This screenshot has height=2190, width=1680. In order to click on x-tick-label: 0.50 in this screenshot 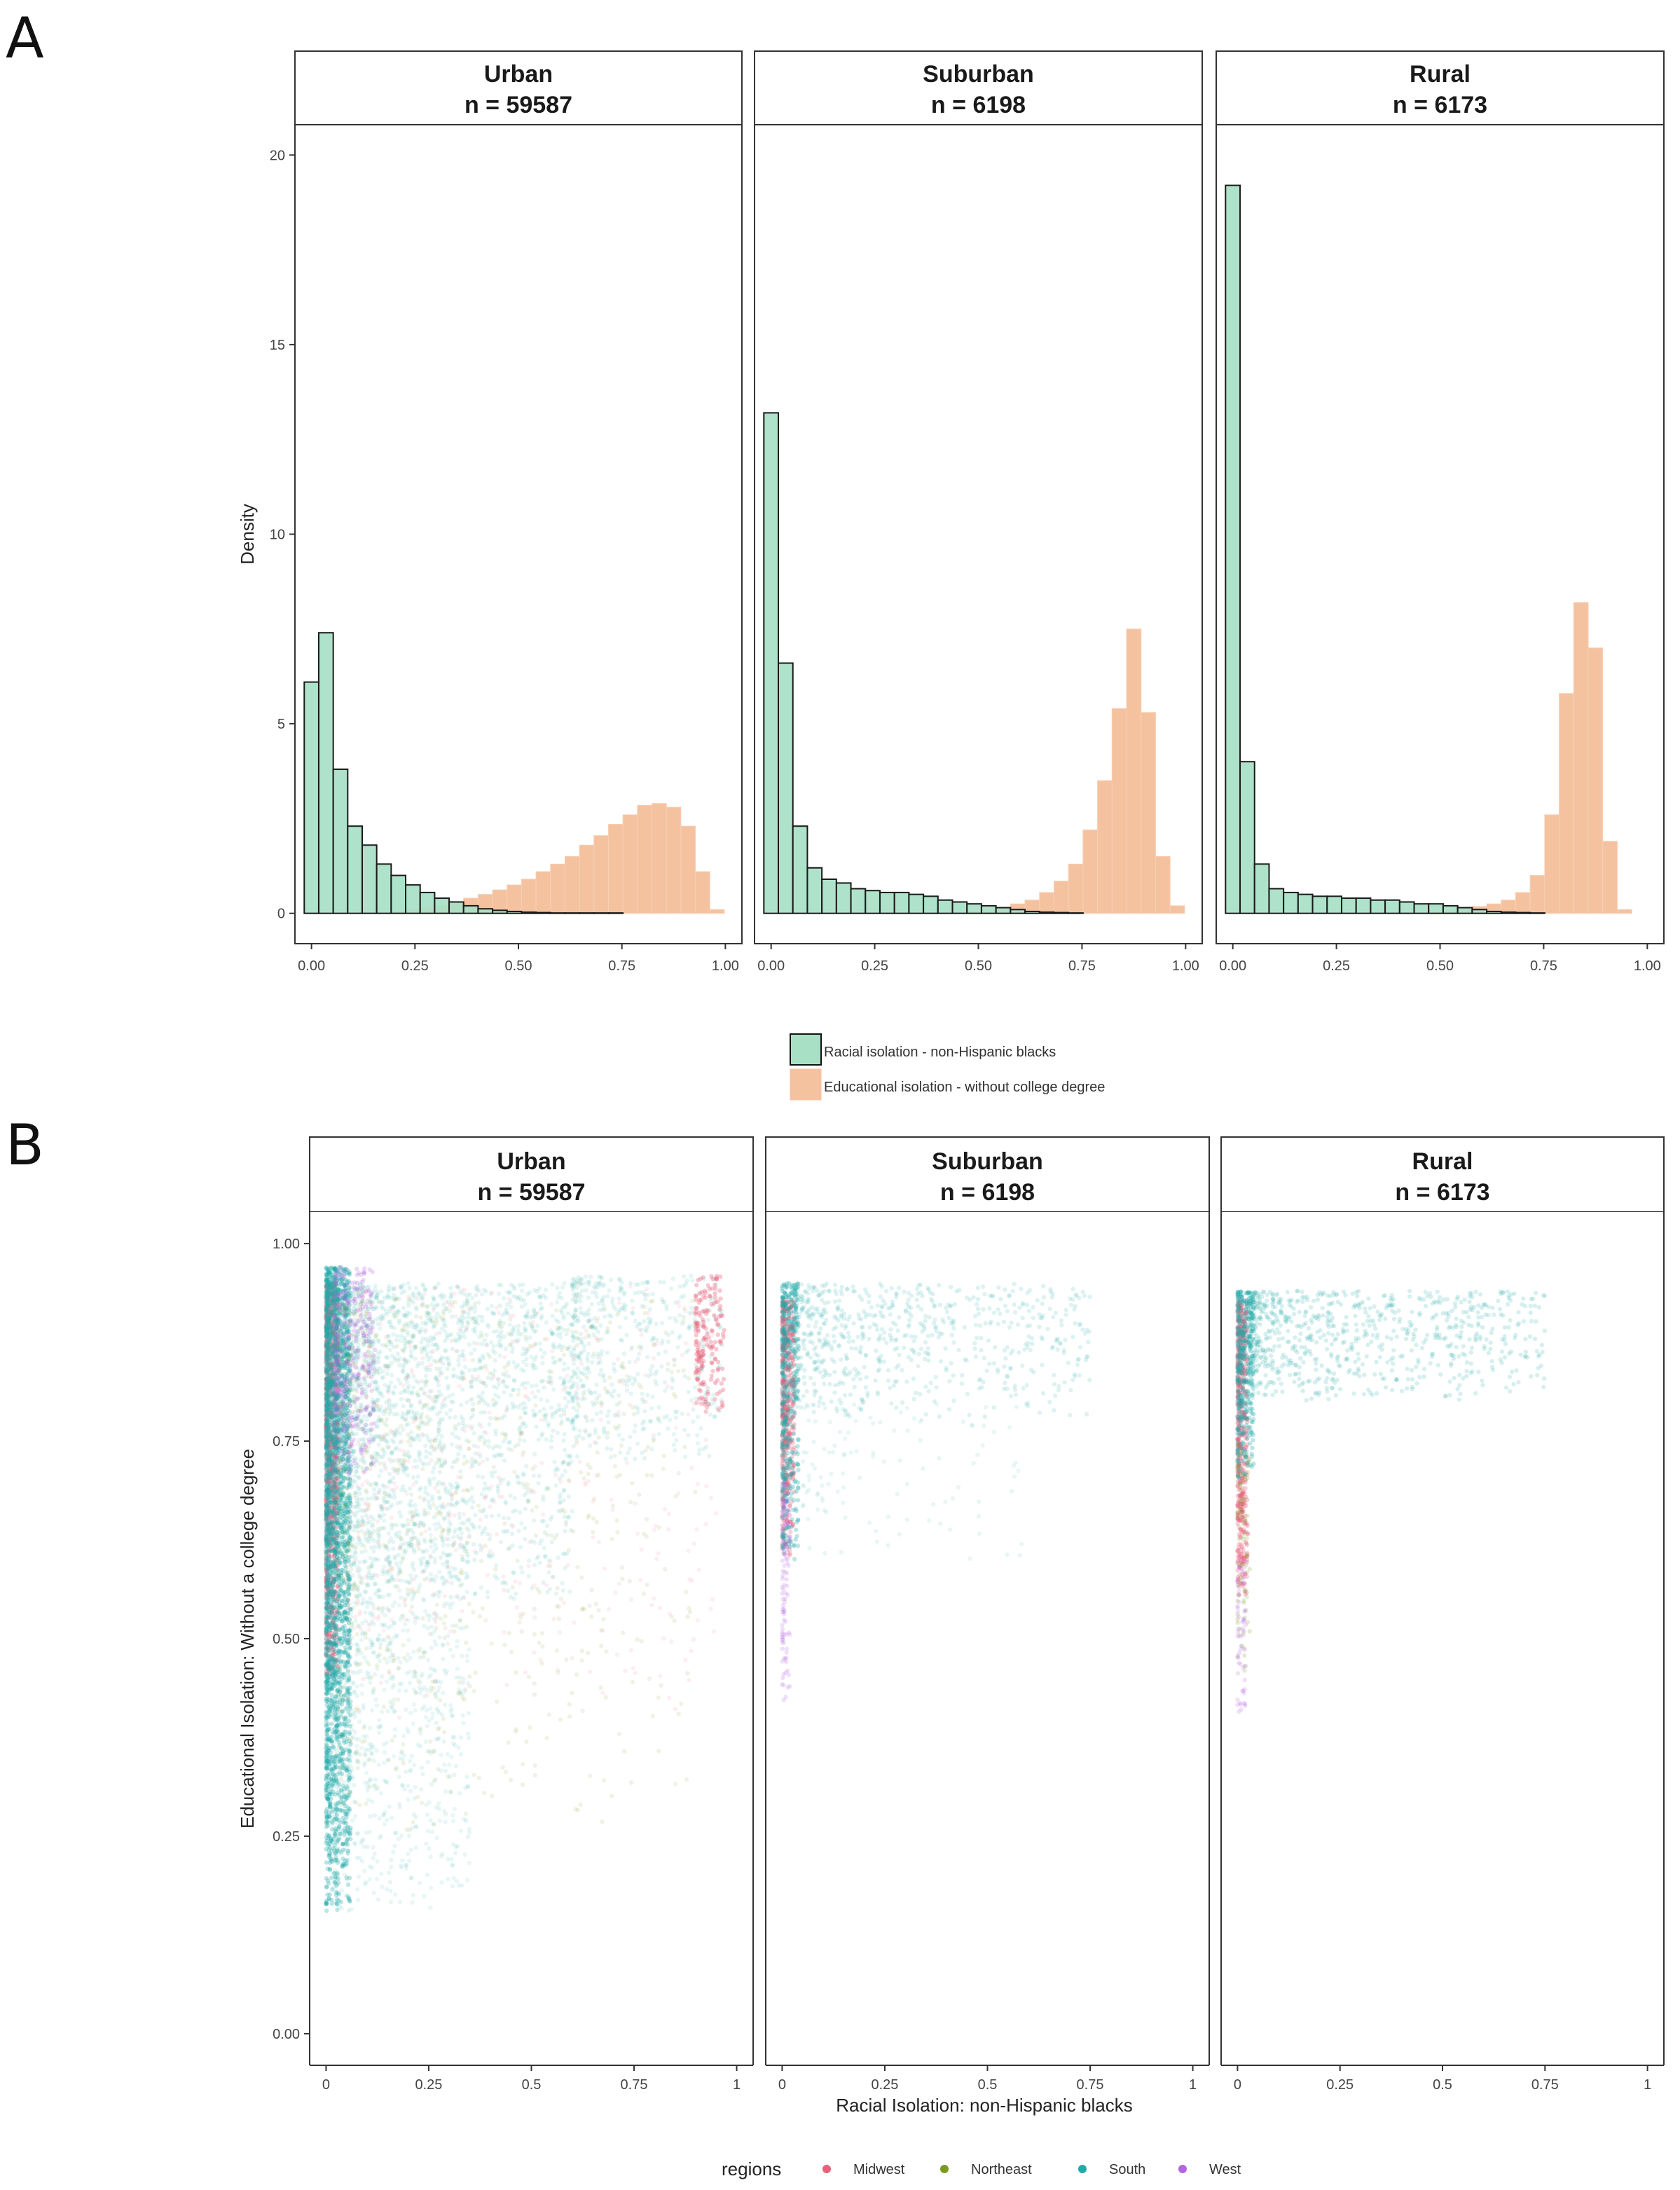, I will do `click(978, 966)`.